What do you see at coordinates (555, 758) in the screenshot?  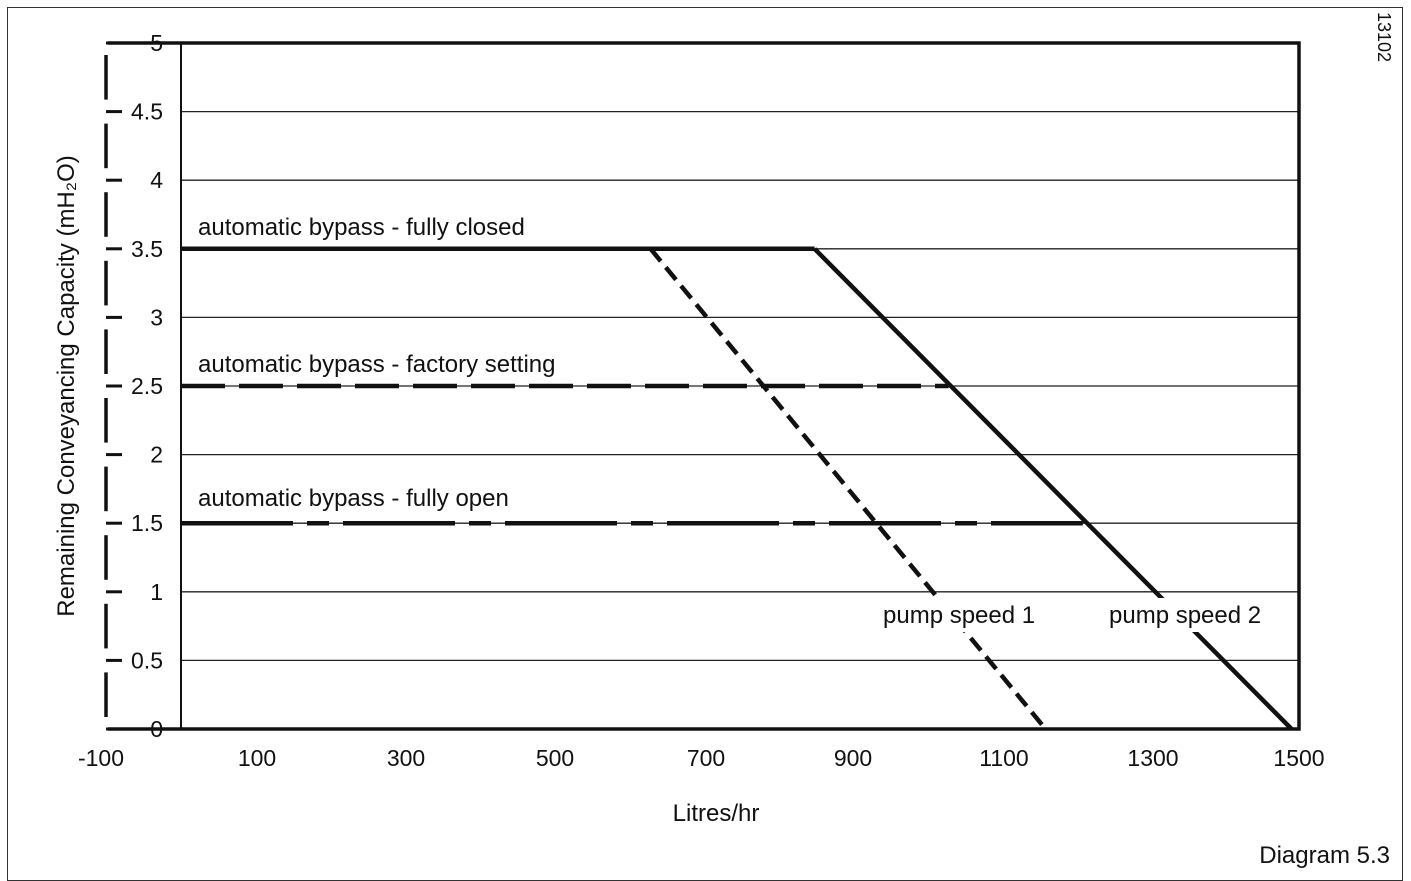 I see `x-tick-label: 500` at bounding box center [555, 758].